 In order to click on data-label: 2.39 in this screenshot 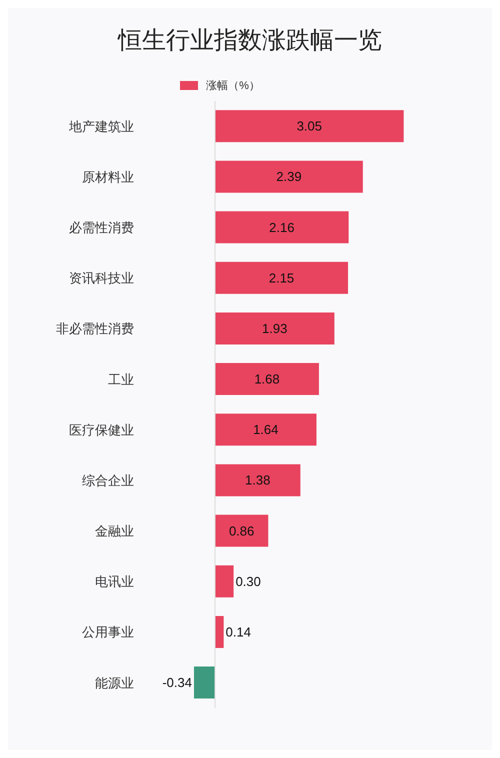, I will do `click(289, 176)`.